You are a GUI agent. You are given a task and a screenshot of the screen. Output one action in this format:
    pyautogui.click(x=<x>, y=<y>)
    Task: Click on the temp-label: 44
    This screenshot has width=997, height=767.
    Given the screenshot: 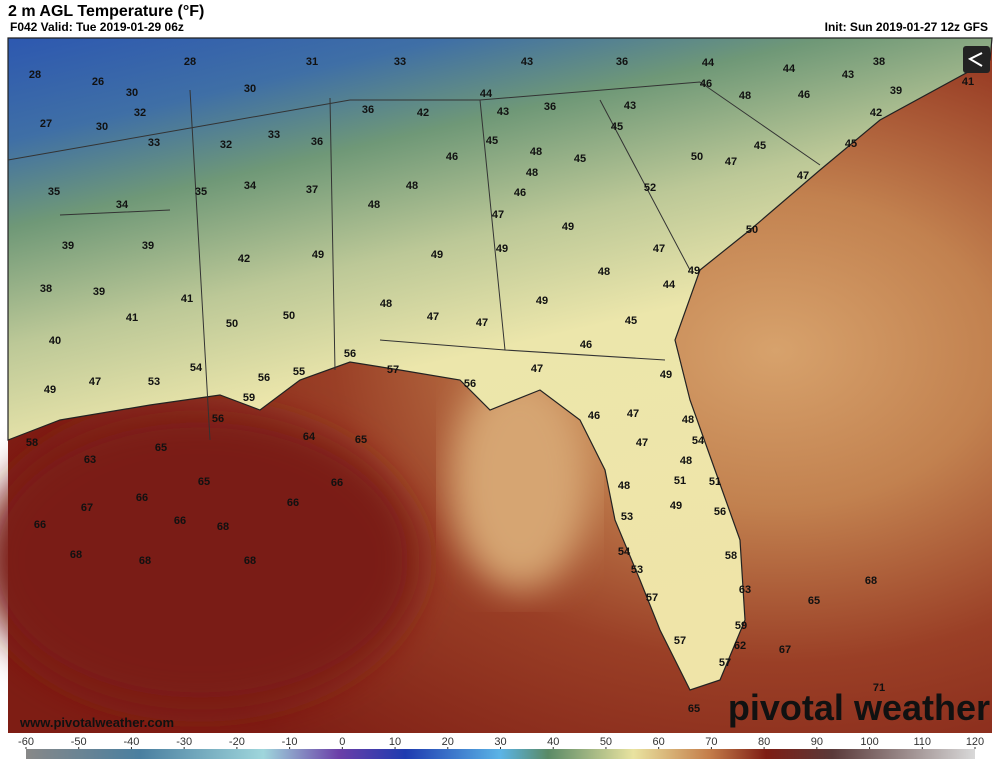 What is the action you would take?
    pyautogui.click(x=708, y=63)
    